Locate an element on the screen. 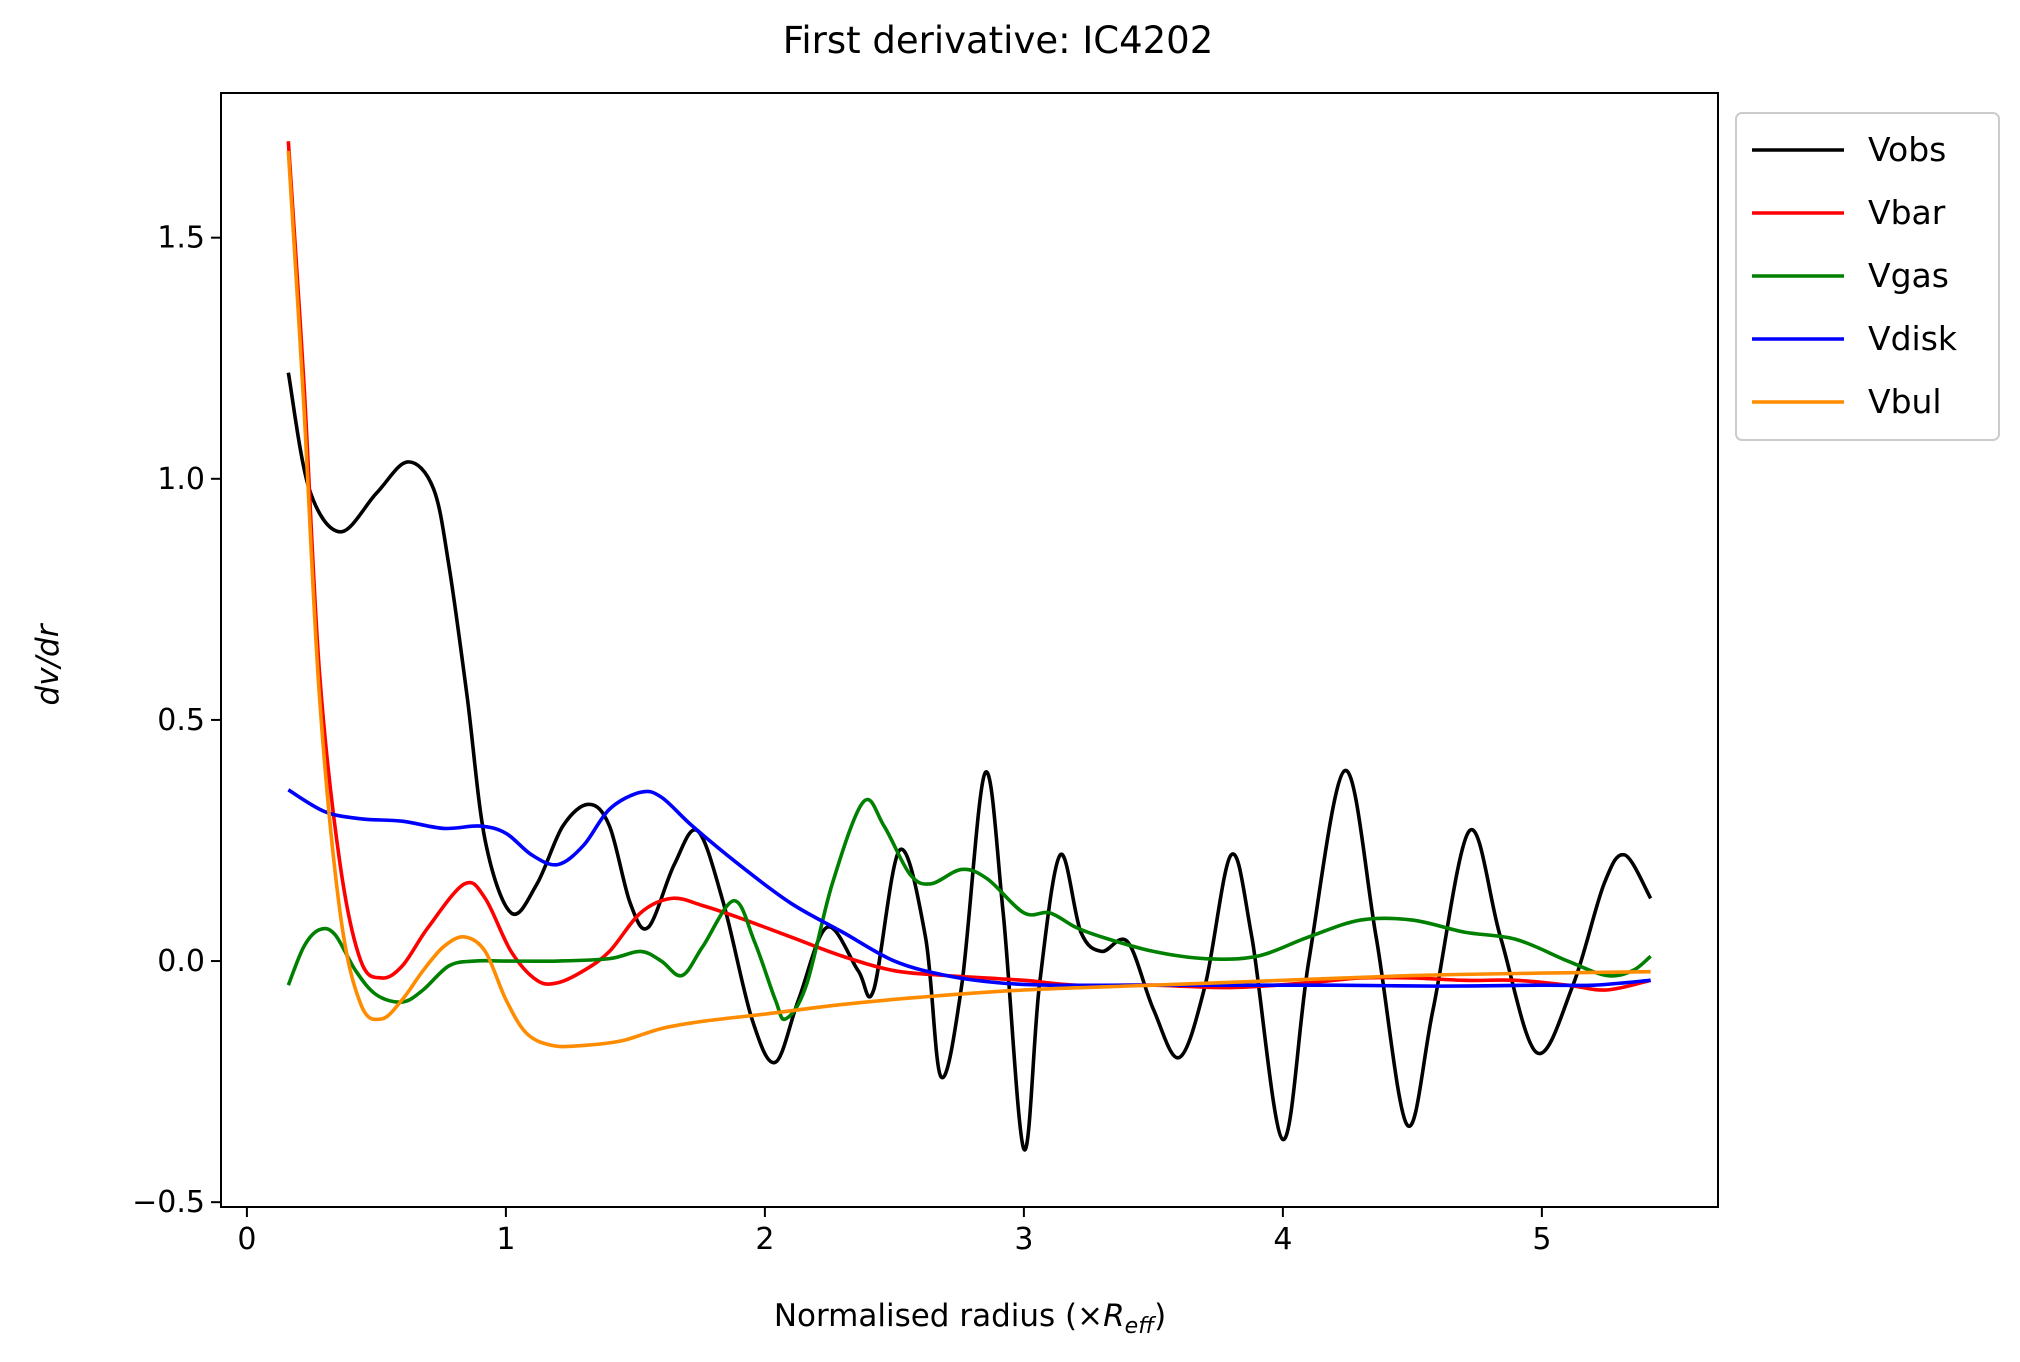 This screenshot has height=1362, width=2020. y-tick-label: −0.5 is located at coordinates (168, 1202).